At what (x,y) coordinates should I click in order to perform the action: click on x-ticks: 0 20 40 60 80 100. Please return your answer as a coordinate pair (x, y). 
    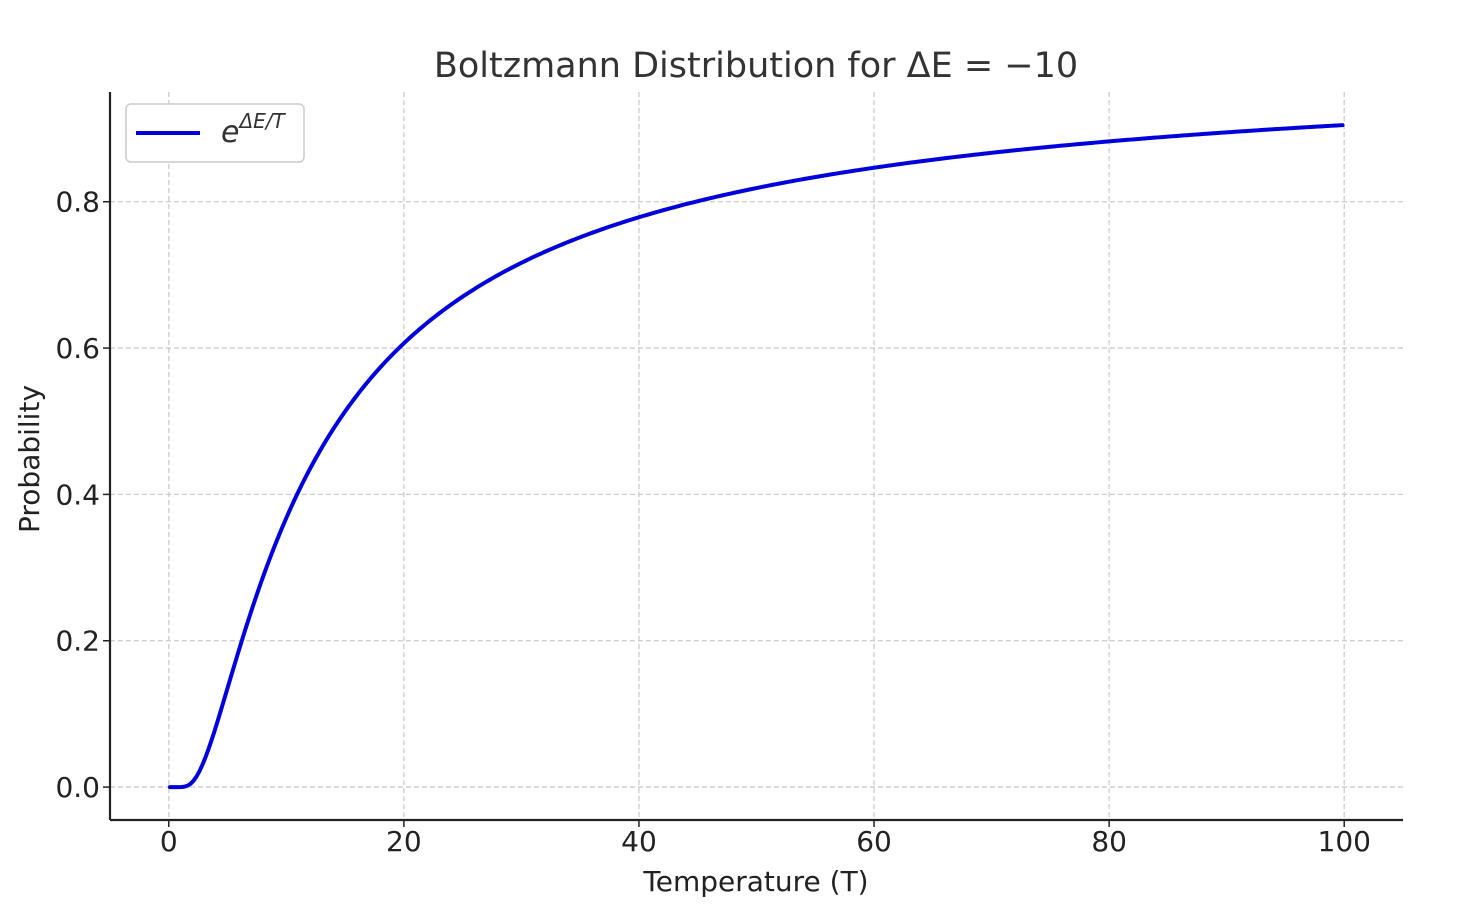
    Looking at the image, I should click on (765, 839).